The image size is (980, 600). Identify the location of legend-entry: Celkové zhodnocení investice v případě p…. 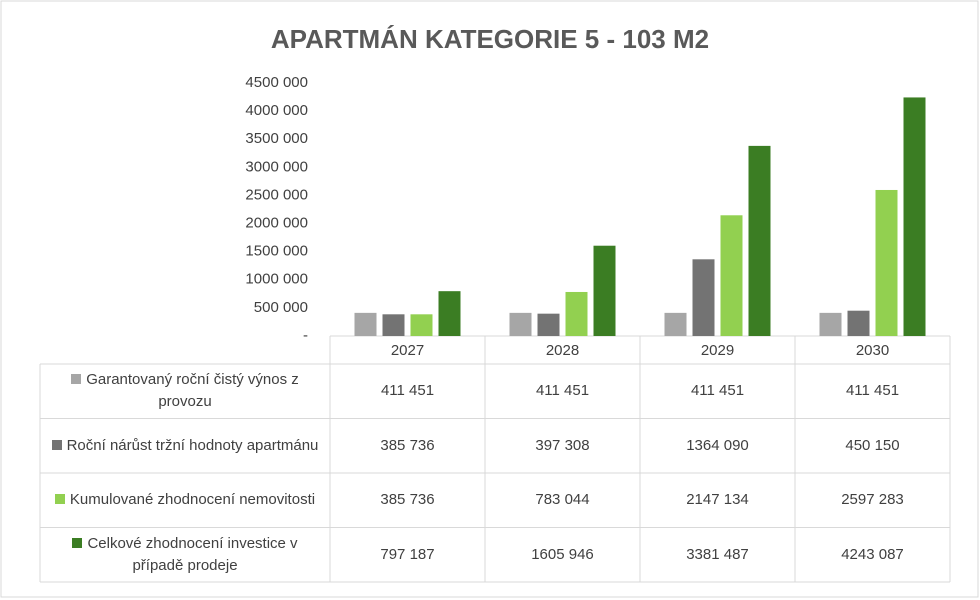
(185, 555).